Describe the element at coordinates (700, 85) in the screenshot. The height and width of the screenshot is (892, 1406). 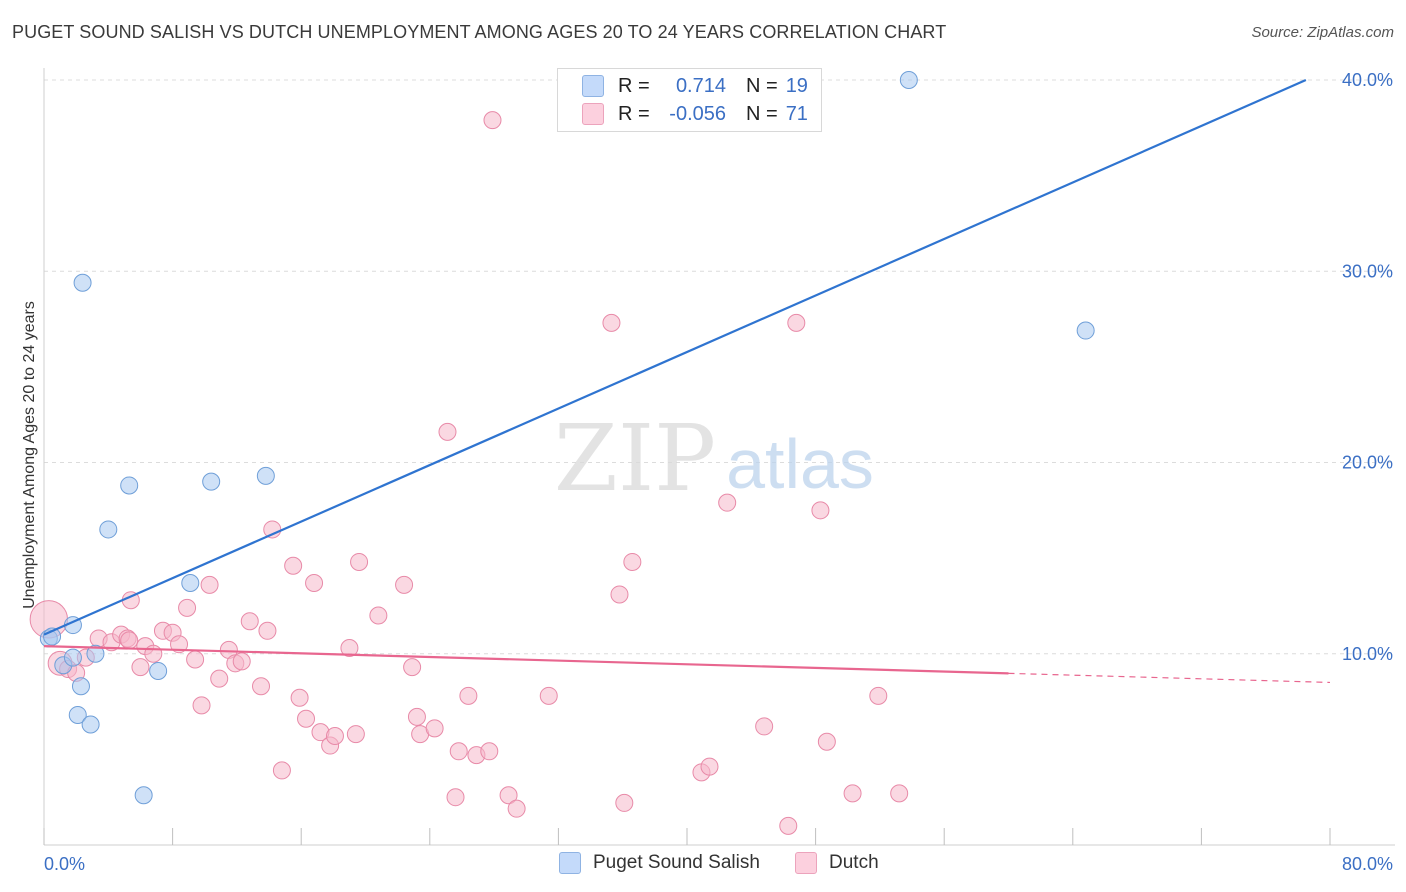
I see `legend-r-value: 0.714` at that location.